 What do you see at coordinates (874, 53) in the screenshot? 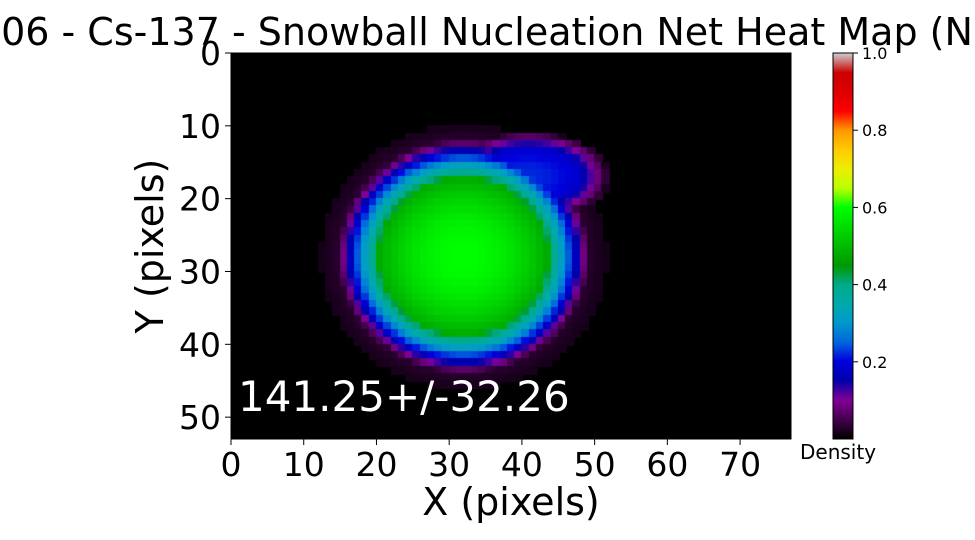
I see `colorbar-tick-label: 1.0` at bounding box center [874, 53].